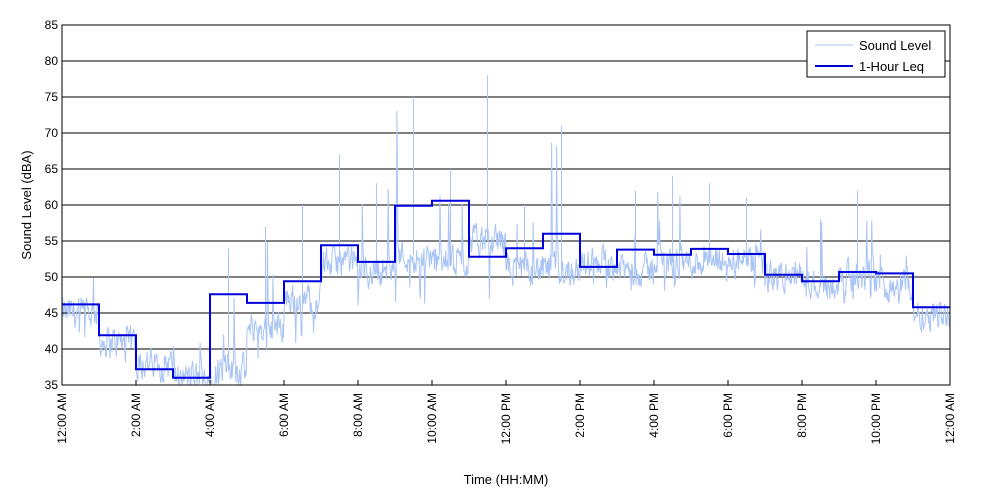 The width and height of the screenshot is (1000, 500). I want to click on y-tick-label: 55, so click(52, 241).